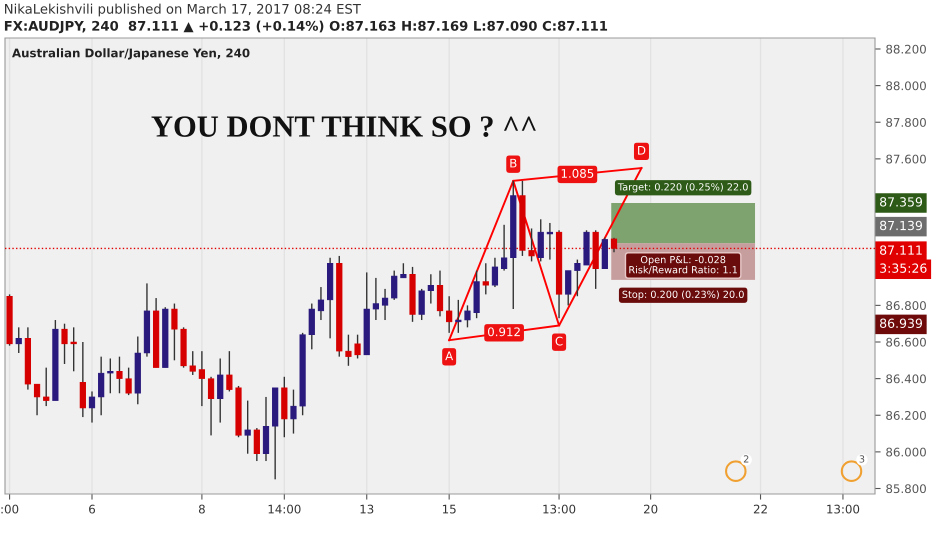 This screenshot has height=550, width=932. What do you see at coordinates (901, 225) in the screenshot?
I see `text: 87.139` at bounding box center [901, 225].